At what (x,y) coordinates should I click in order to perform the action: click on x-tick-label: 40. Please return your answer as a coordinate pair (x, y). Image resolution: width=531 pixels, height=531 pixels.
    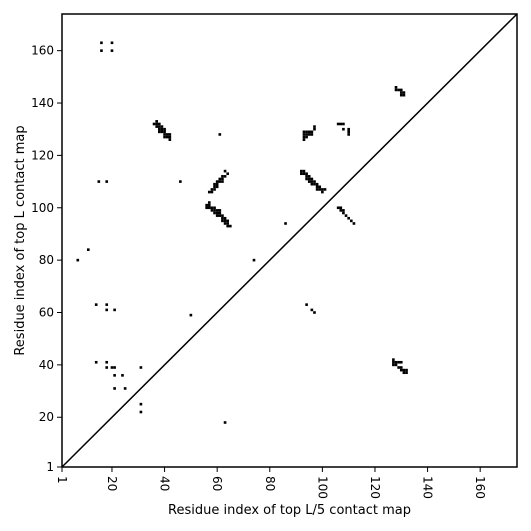
    Looking at the image, I should click on (165, 483).